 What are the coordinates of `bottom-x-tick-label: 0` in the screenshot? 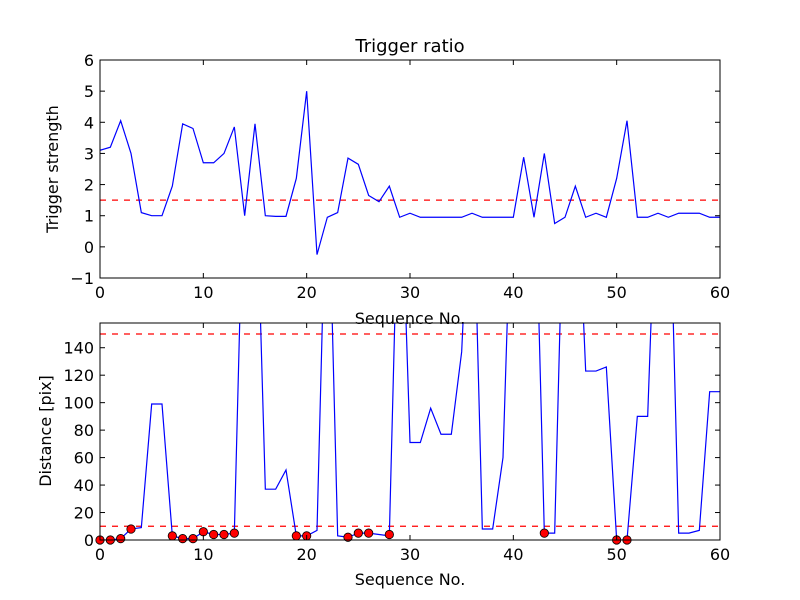 It's located at (100, 554).